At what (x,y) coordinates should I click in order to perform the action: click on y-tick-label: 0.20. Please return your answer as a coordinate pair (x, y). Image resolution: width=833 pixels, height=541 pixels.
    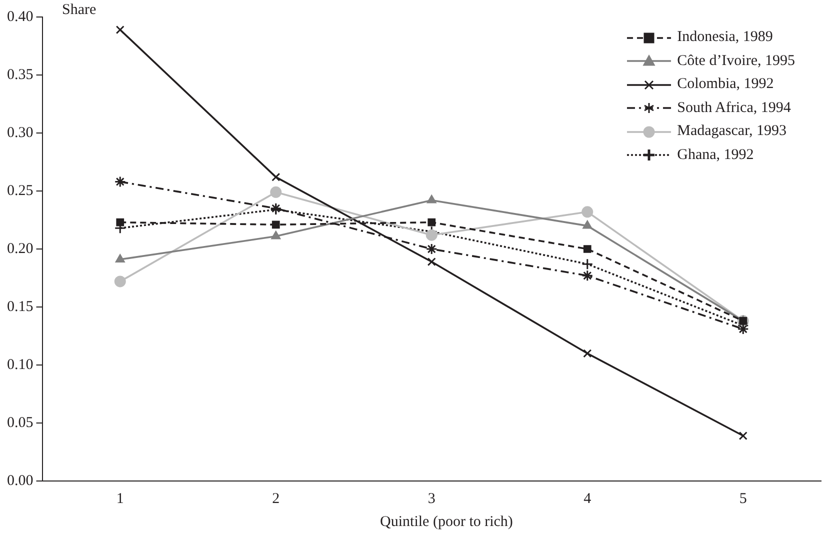
    Looking at the image, I should click on (20, 248).